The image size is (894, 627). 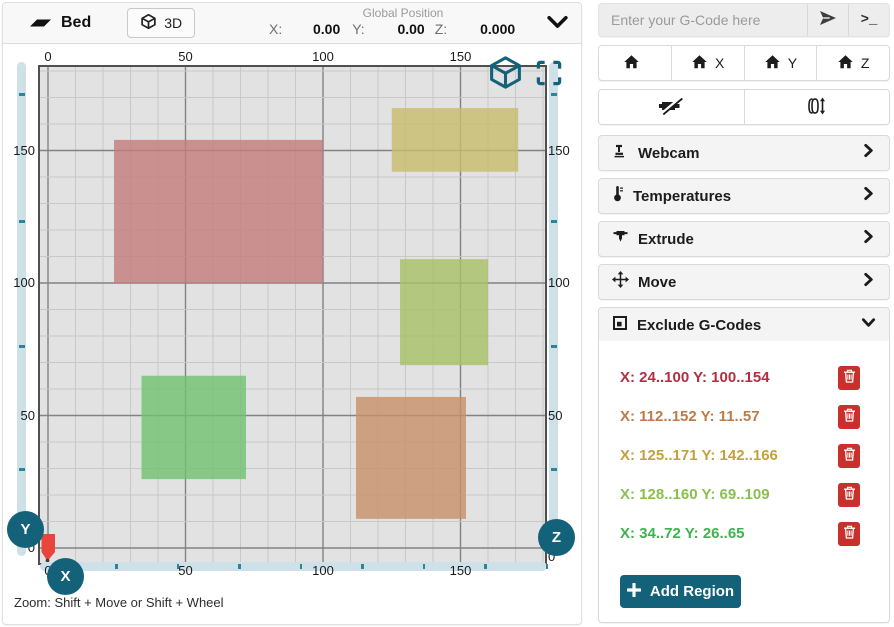 I want to click on exclude-region-row: X: 125..171 Y: 142..166, so click(x=744, y=455).